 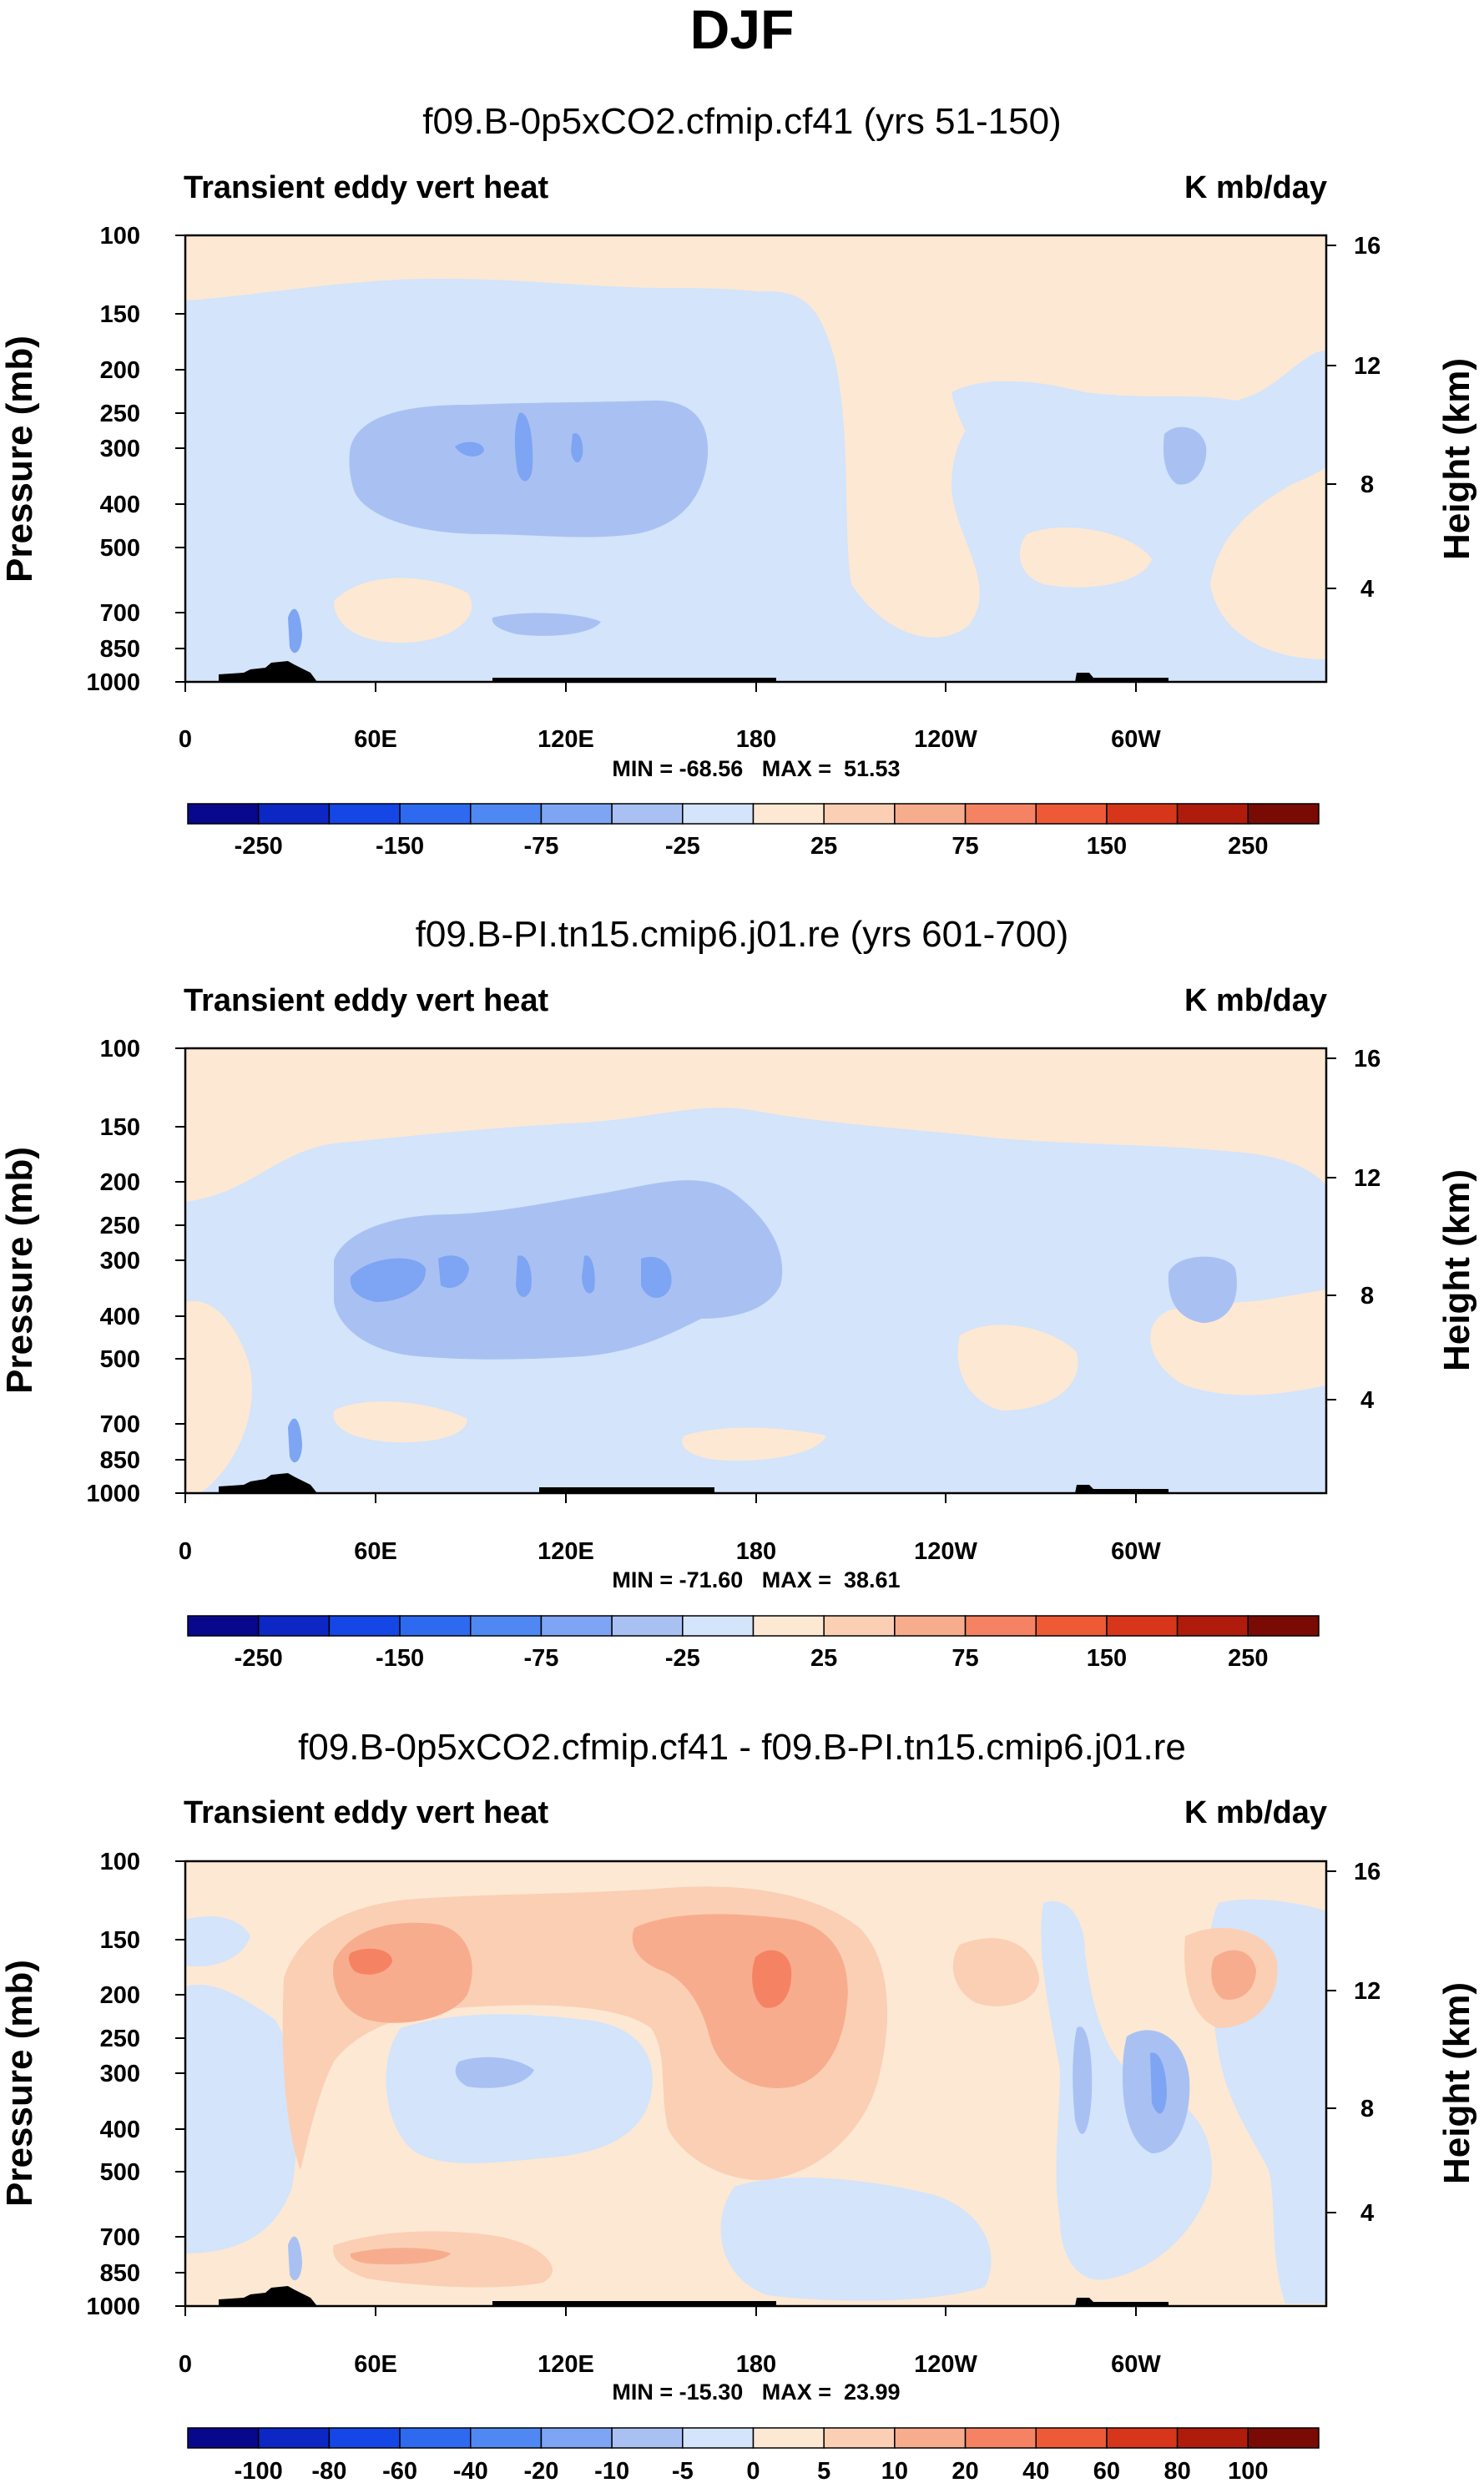 I want to click on colorbar-label: -20, so click(x=540, y=2470).